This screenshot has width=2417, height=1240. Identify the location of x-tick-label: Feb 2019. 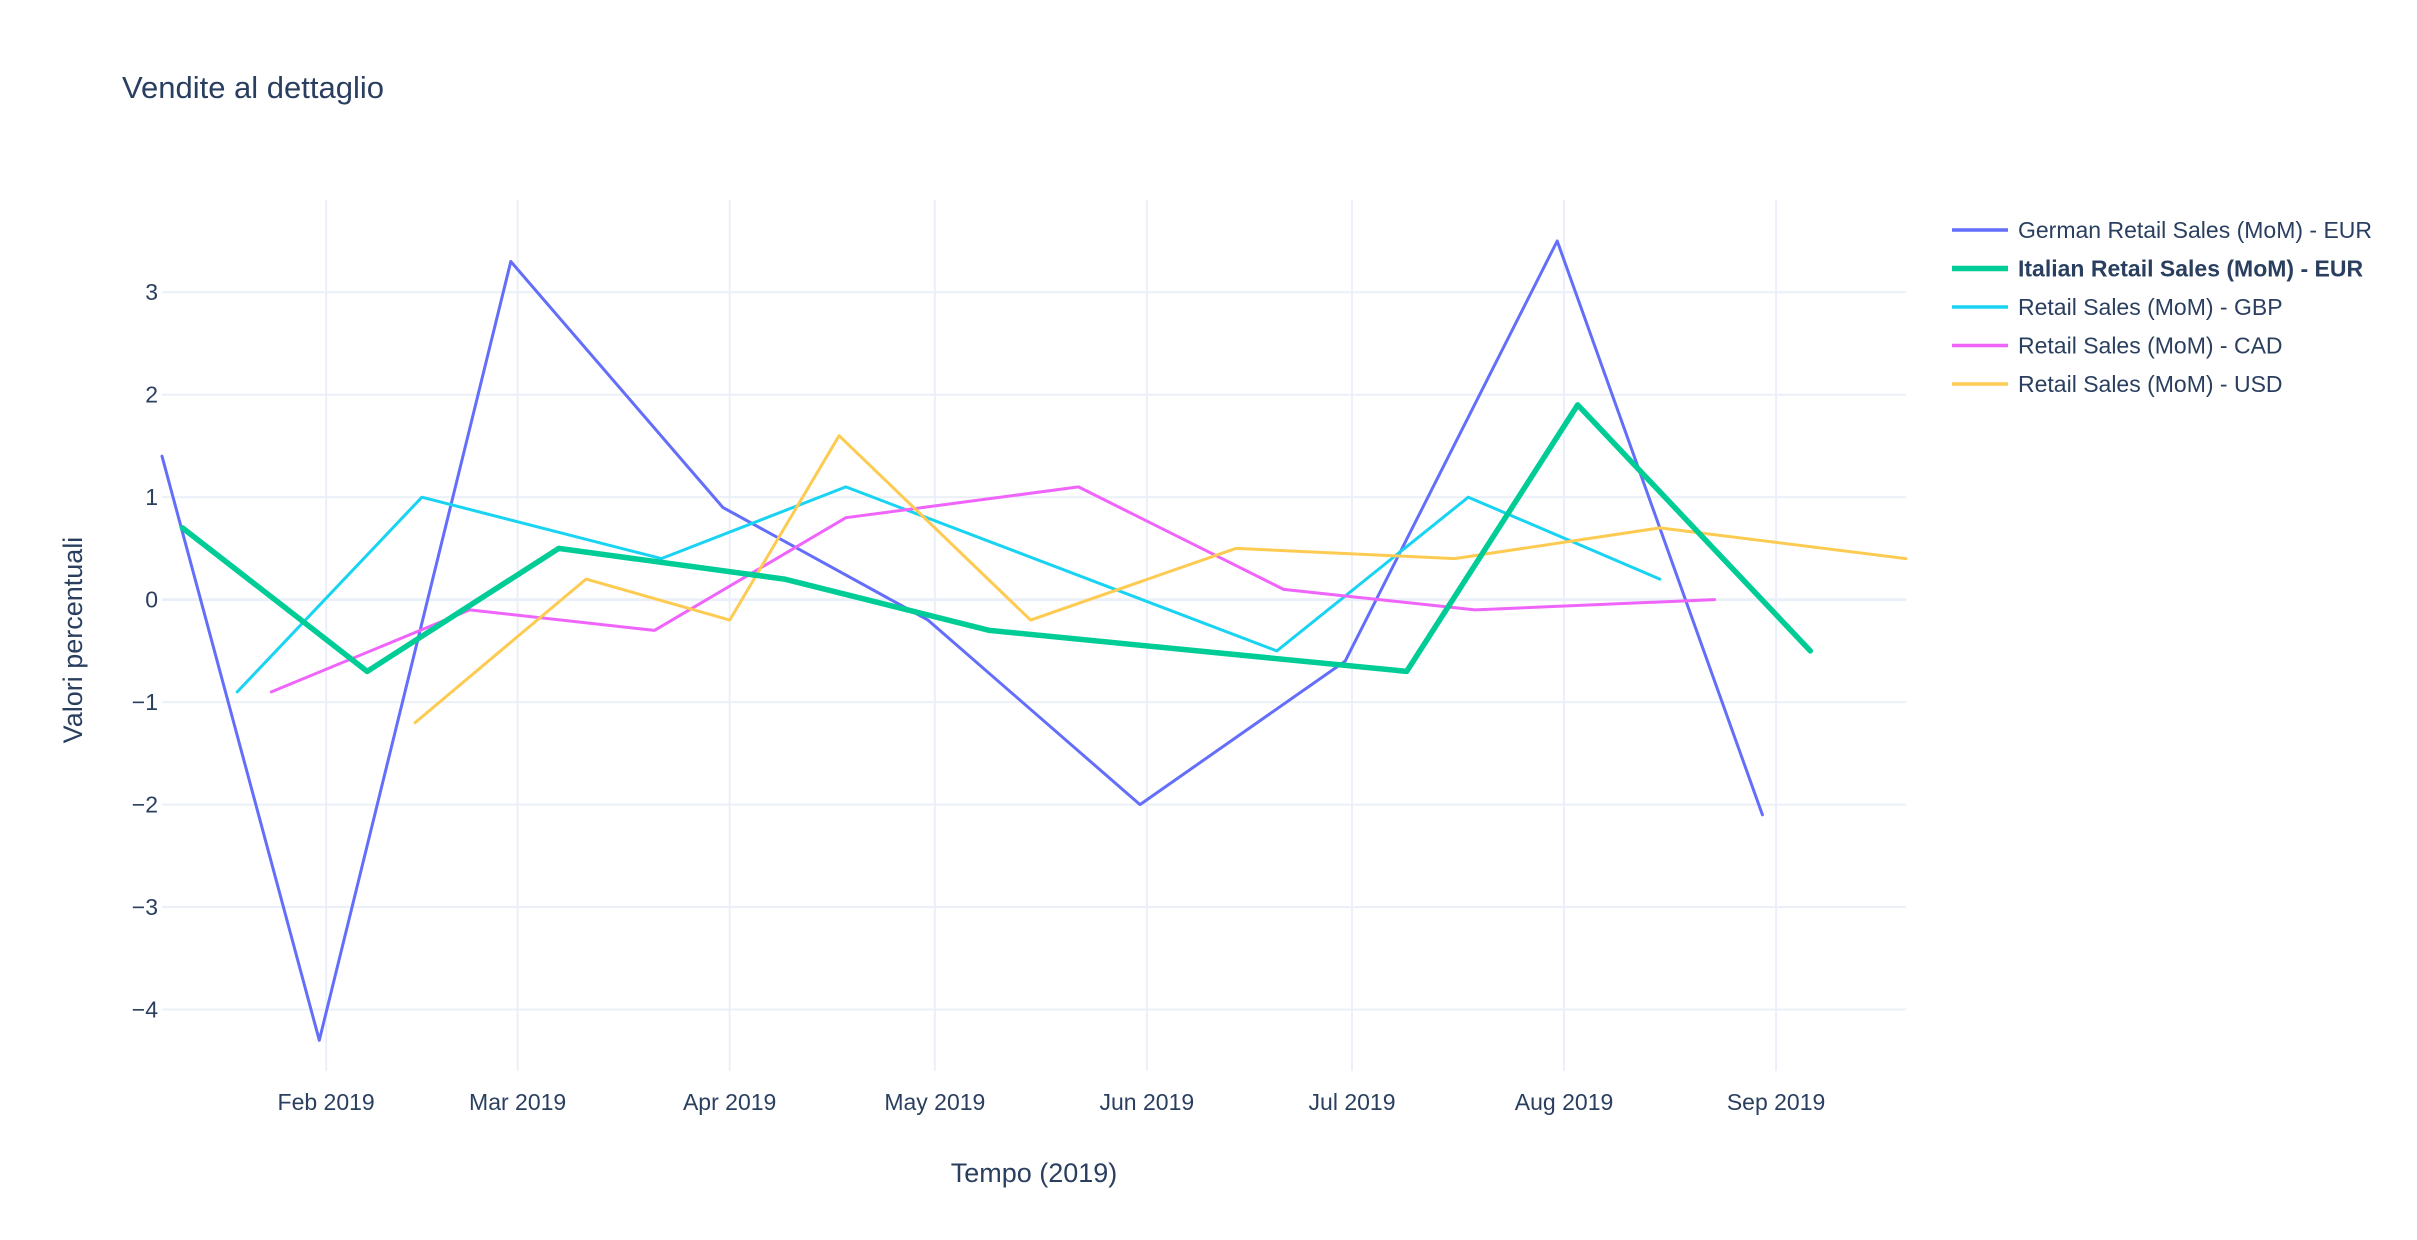
(326, 1102).